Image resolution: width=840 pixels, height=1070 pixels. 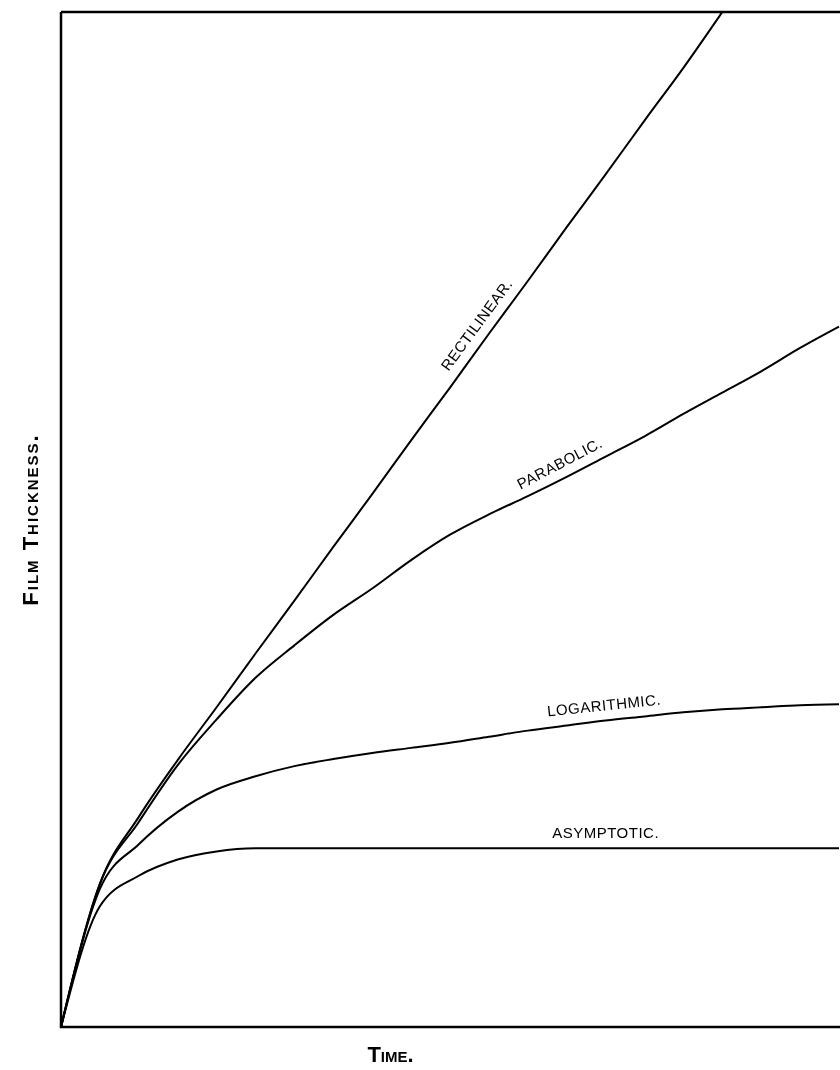 I want to click on series-label: ASYMPTOTIC., so click(x=606, y=833).